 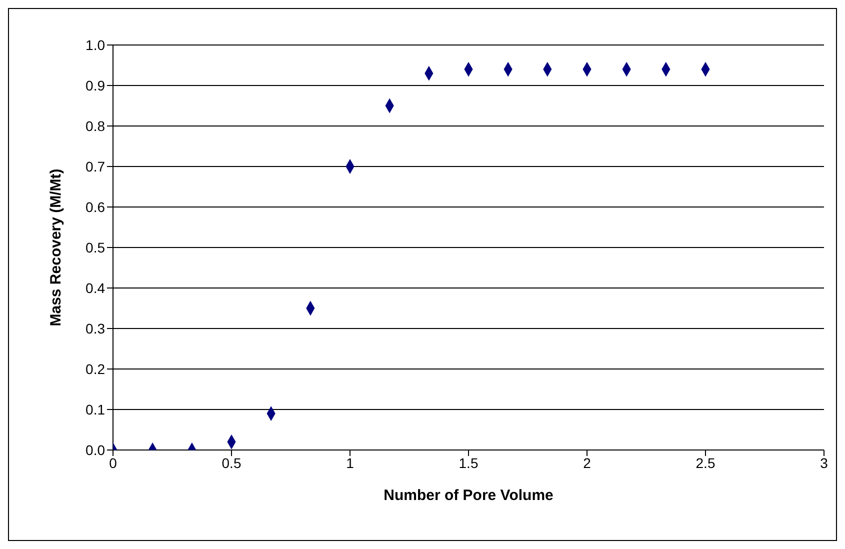 What do you see at coordinates (96, 368) in the screenshot?
I see `y-tick-label: 0.2` at bounding box center [96, 368].